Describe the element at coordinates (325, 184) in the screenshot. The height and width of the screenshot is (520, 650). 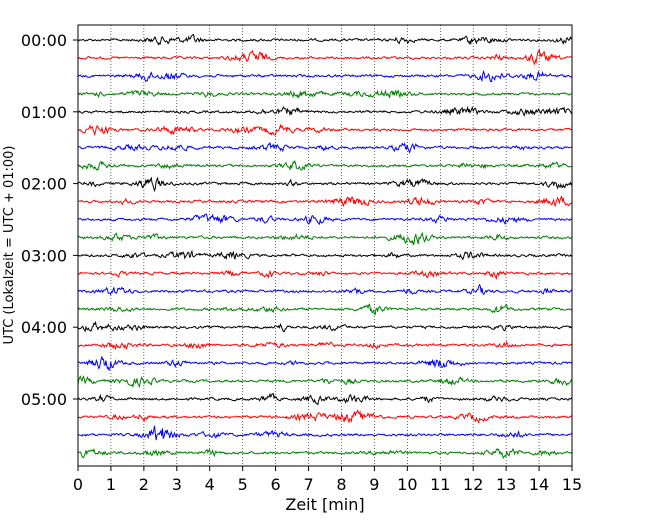
I see `trace-02:00` at that location.